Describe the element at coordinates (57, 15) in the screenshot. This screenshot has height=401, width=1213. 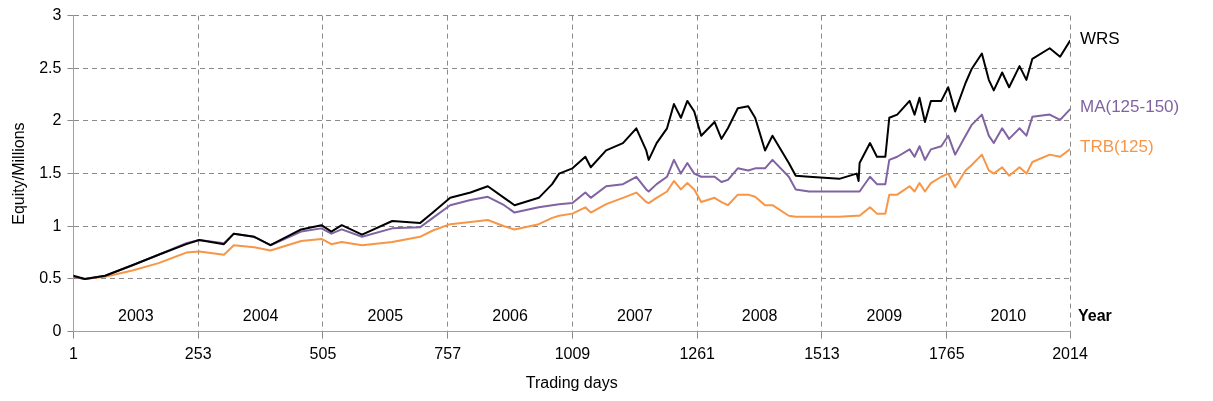
I see `y-tick-label: 3` at that location.